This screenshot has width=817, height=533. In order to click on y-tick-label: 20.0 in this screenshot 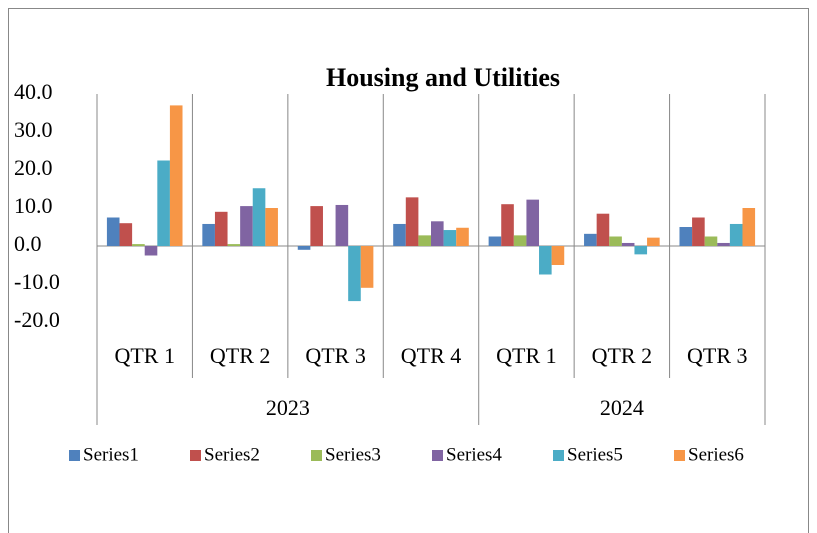, I will do `click(33, 167)`.